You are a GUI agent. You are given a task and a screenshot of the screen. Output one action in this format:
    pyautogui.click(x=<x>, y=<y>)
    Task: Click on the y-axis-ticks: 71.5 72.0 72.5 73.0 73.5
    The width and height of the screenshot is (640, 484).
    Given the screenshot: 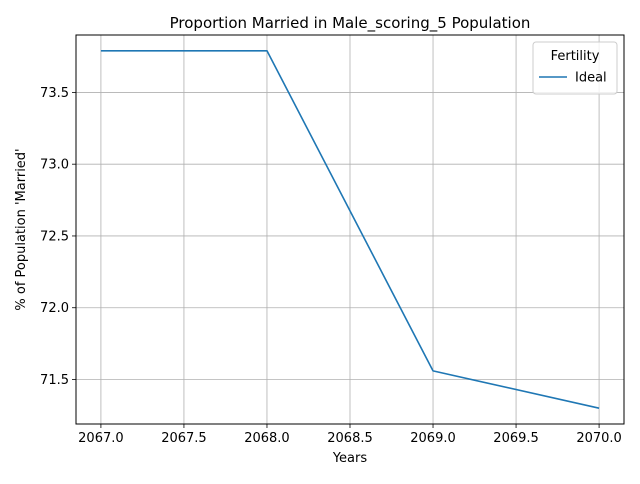 What is the action you would take?
    pyautogui.click(x=58, y=237)
    